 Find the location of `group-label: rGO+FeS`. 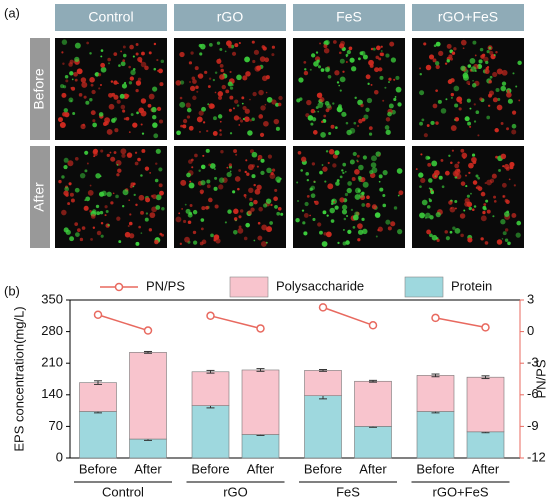

group-label: rGO+FeS is located at coordinates (461, 491).